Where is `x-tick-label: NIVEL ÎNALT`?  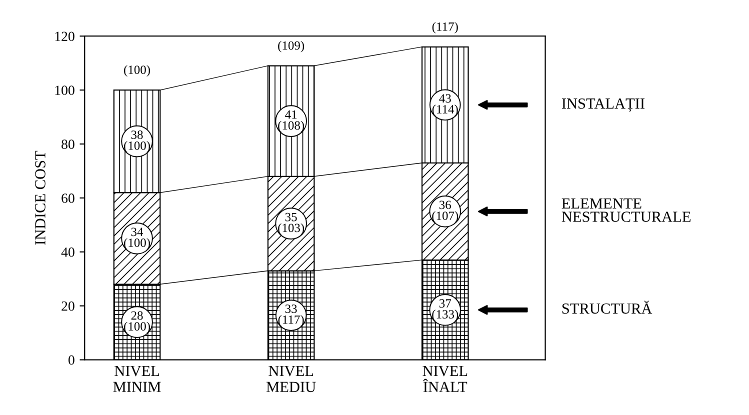 x-tick-label: NIVEL ÎNALT is located at coordinates (445, 379).